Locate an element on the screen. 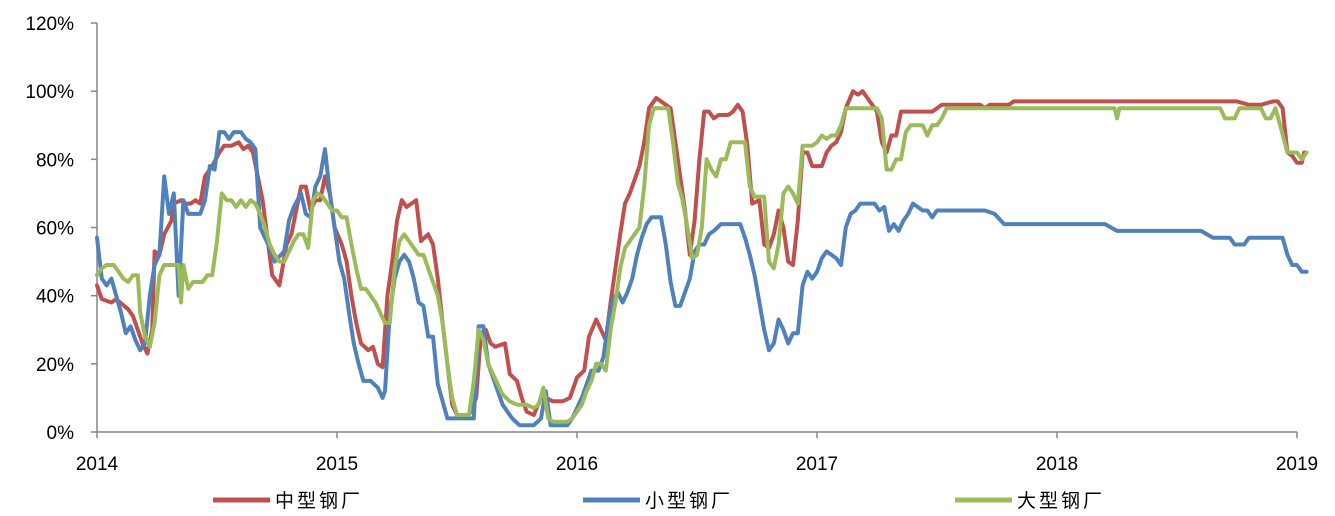  y-tick-label: 80% is located at coordinates (55, 160).